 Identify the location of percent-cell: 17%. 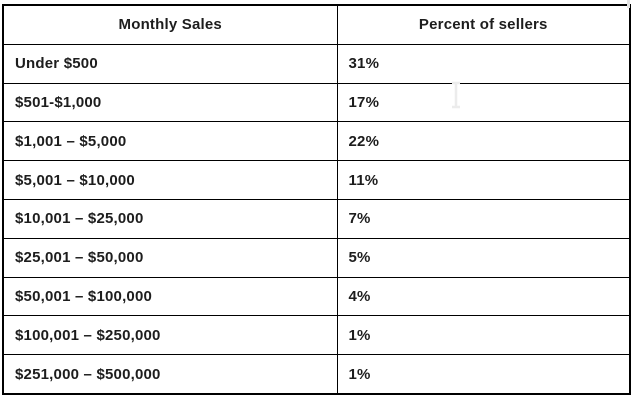
(483, 102).